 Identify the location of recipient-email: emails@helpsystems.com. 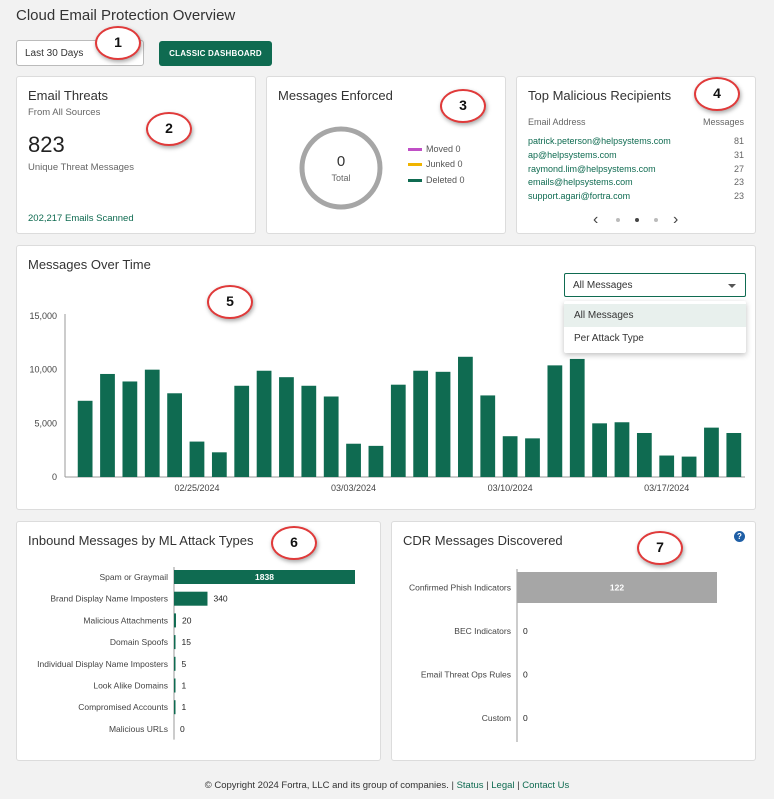
(580, 182).